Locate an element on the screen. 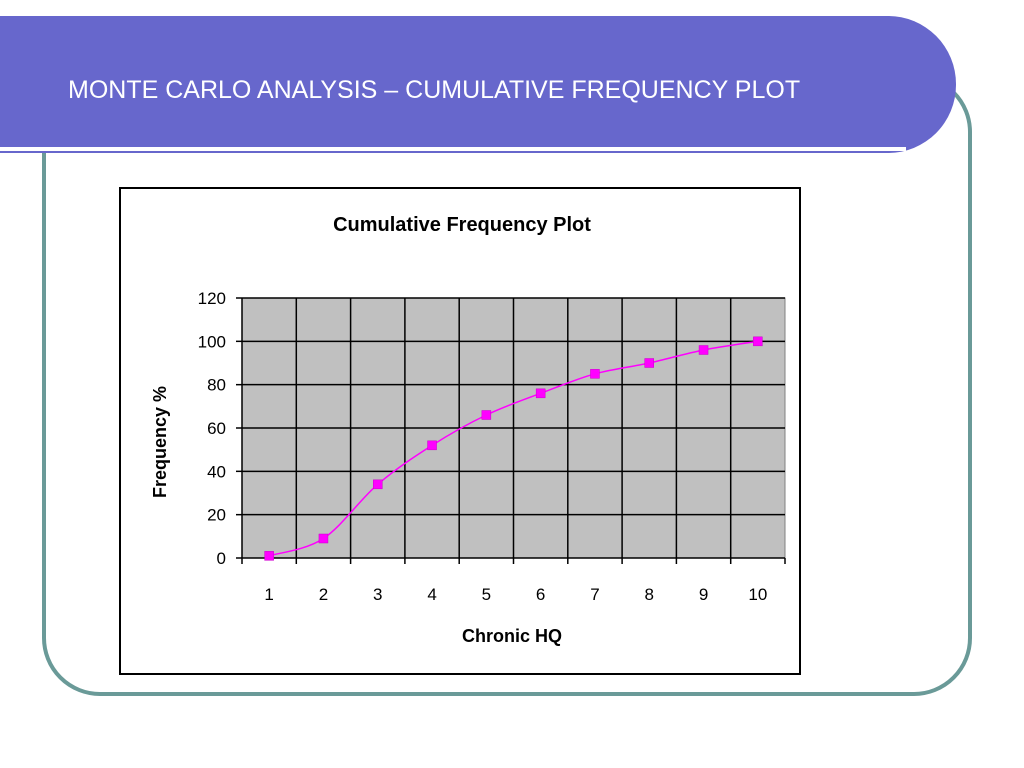  y-axis-label: Frequency % is located at coordinates (160, 442).